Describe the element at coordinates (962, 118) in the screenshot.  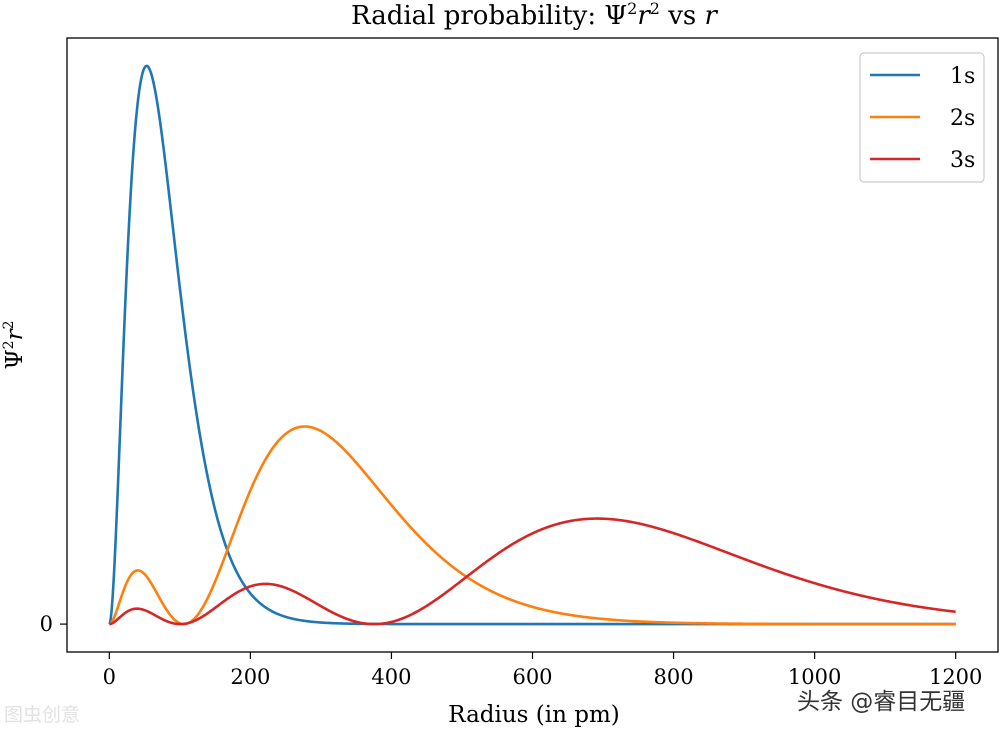
I see `legend-label-2s: 2s` at that location.